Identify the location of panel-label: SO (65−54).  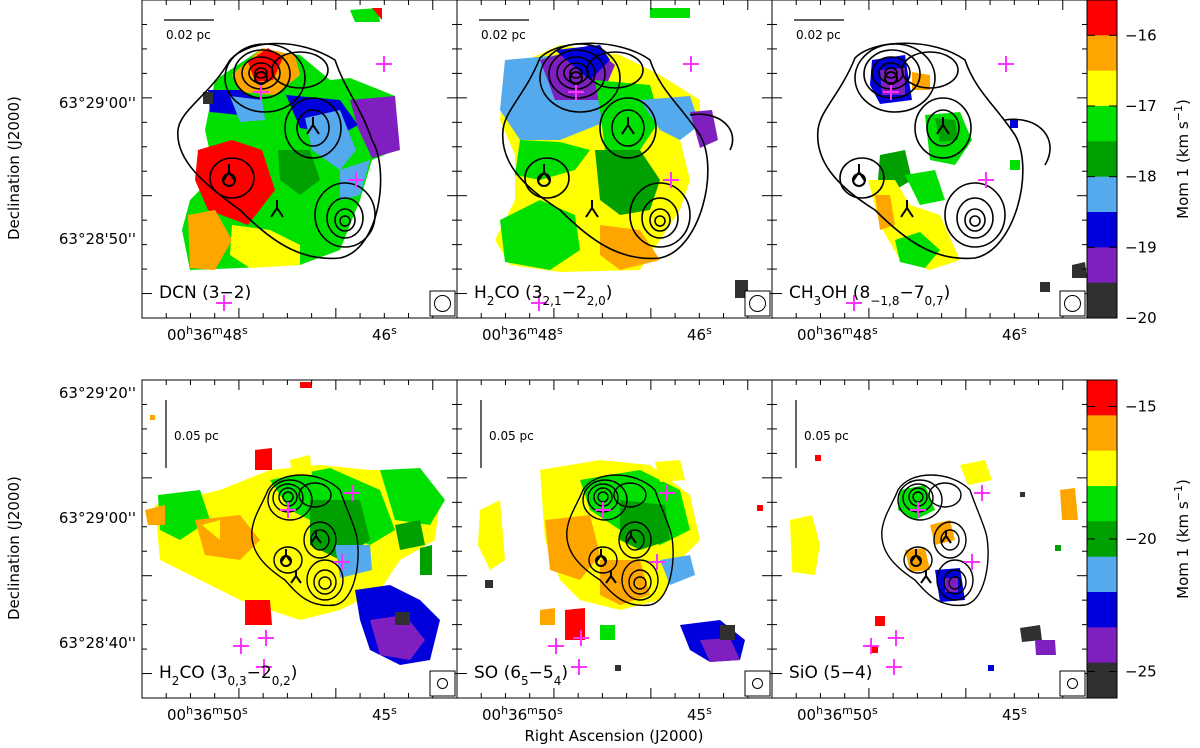
(521, 675).